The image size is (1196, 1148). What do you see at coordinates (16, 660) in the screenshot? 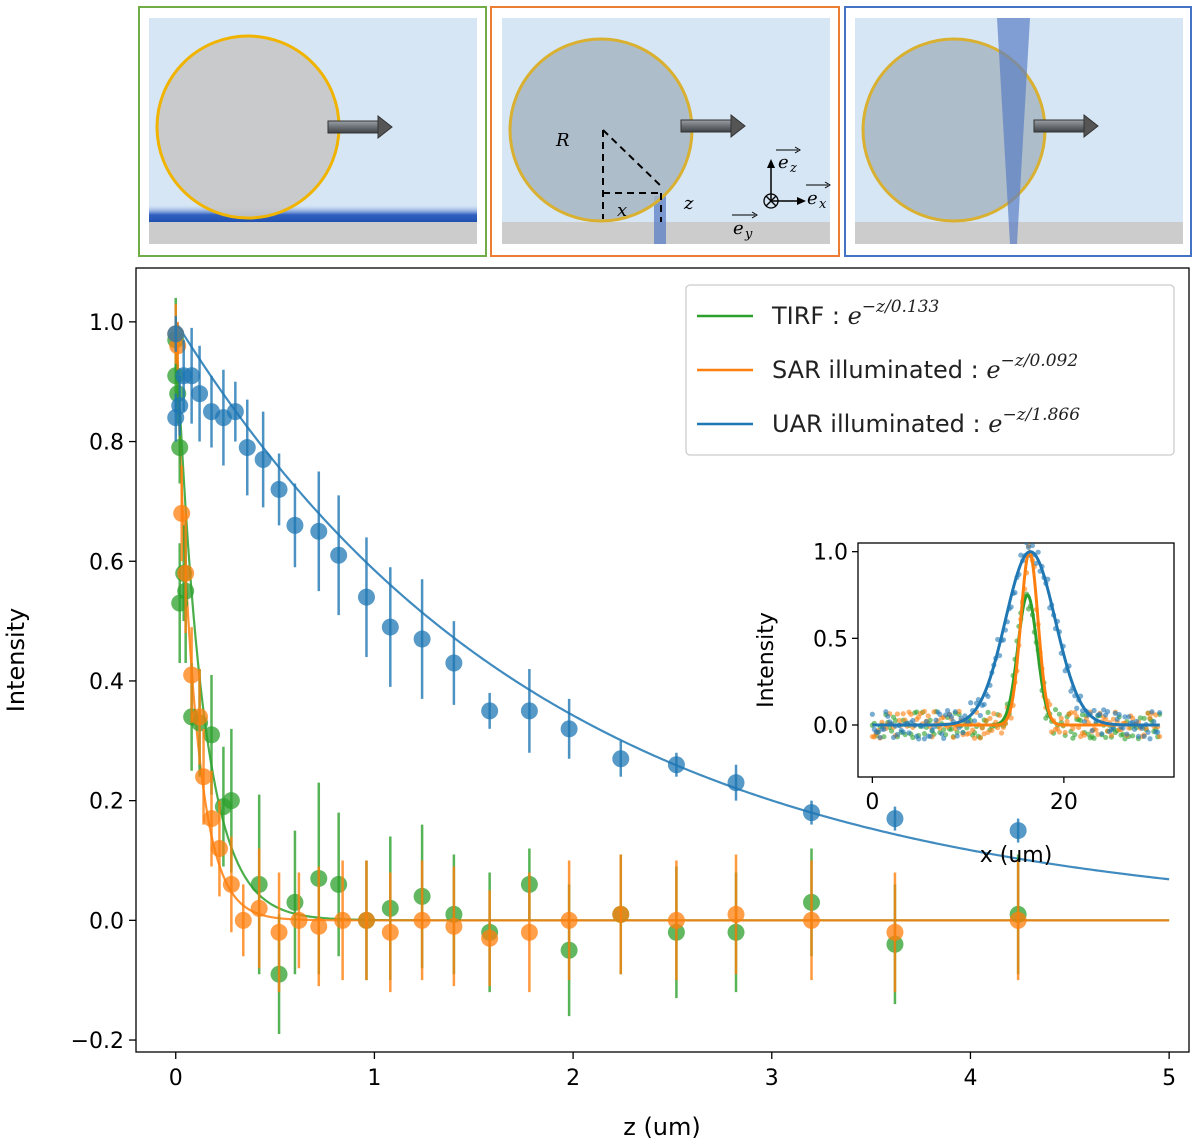
I see `main-y-axis-label: Intensity` at bounding box center [16, 660].